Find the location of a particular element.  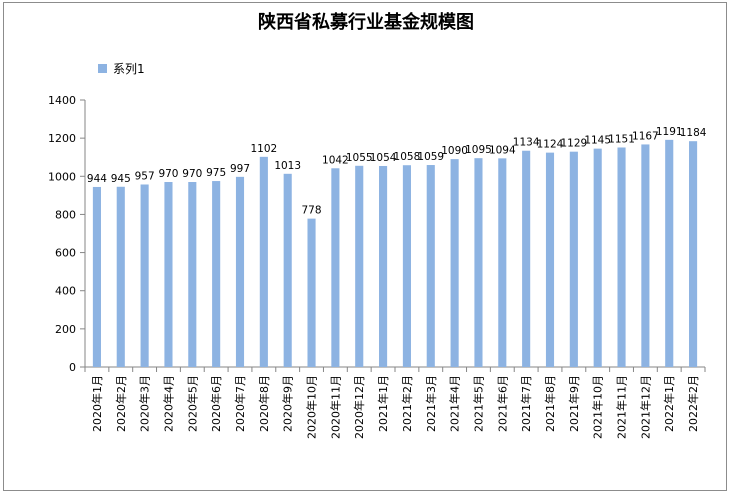

x-tick-label: 2020年2月 is located at coordinates (121, 403).